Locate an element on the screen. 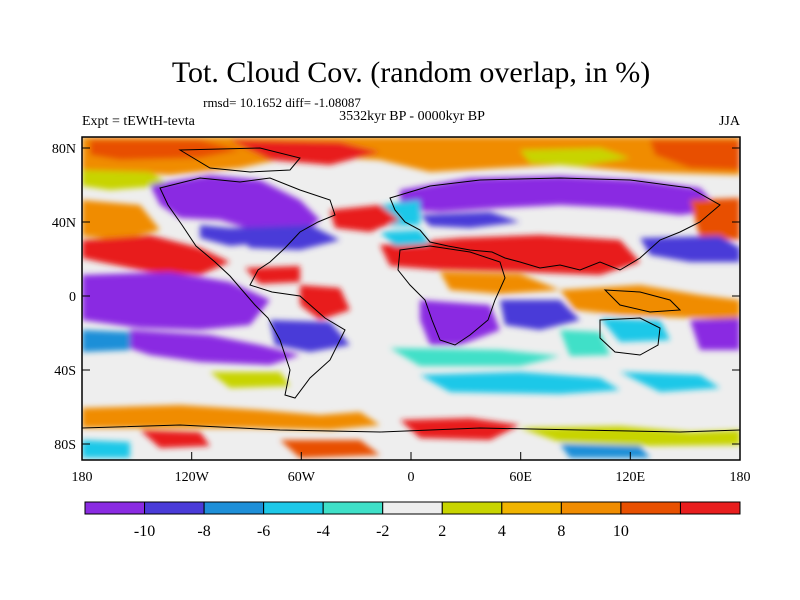 The image size is (800, 600). lon-tick-label: 120E is located at coordinates (631, 477).